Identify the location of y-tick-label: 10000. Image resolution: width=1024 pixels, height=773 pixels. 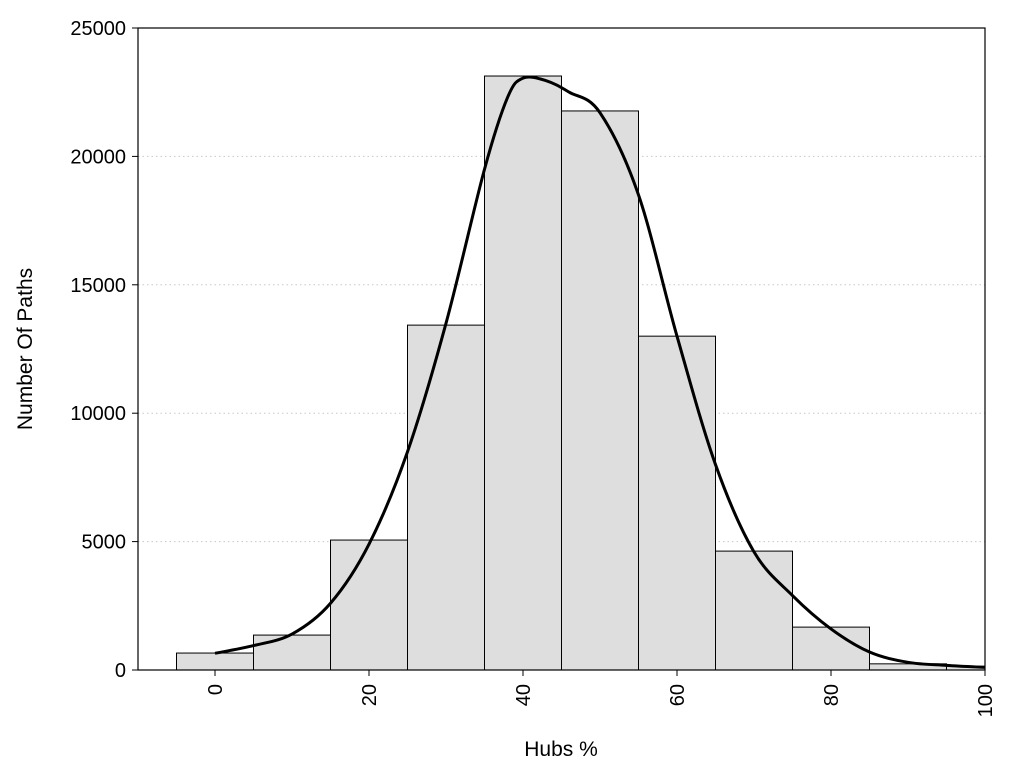
(98, 414).